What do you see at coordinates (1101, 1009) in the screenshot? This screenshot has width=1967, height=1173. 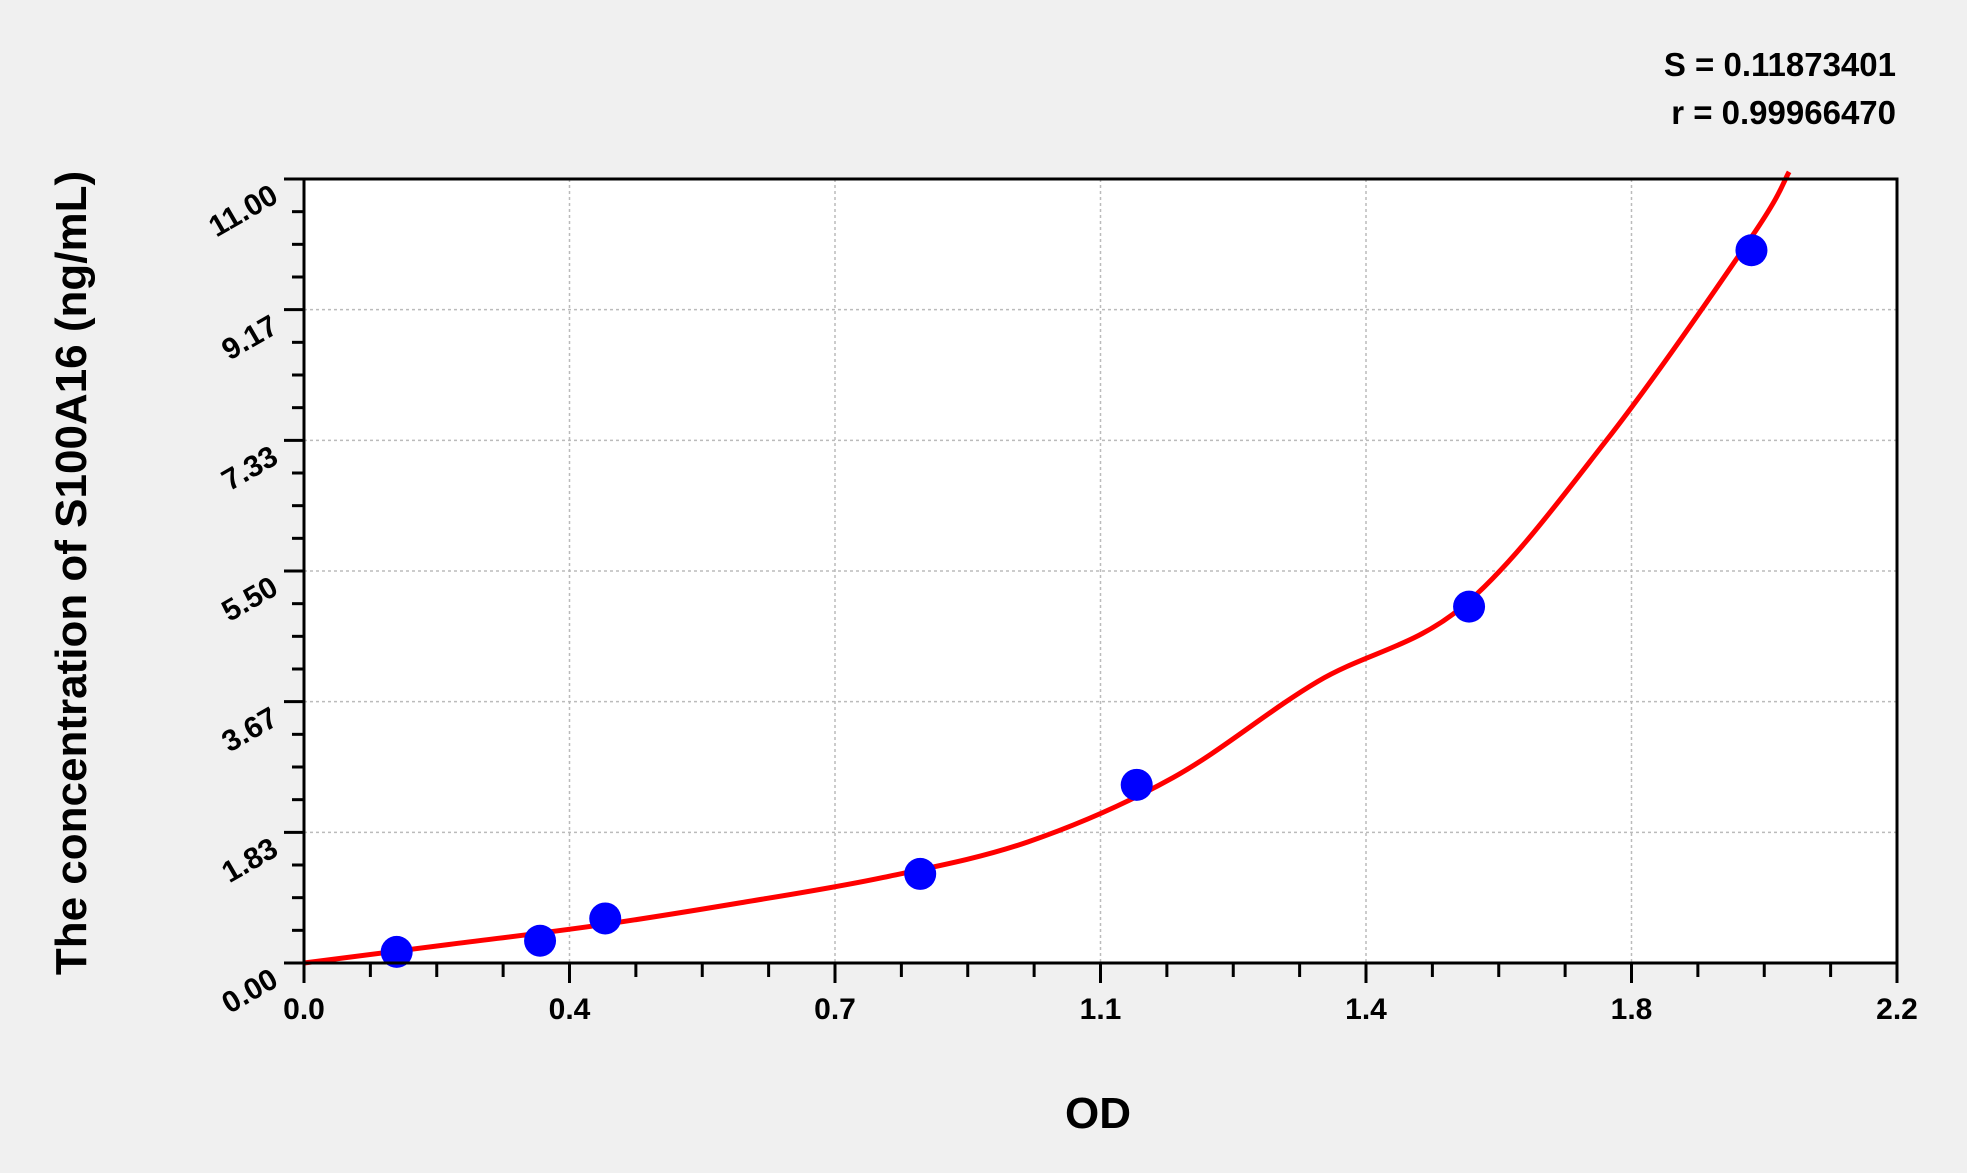 I see `x-tick-label: 1.1` at bounding box center [1101, 1009].